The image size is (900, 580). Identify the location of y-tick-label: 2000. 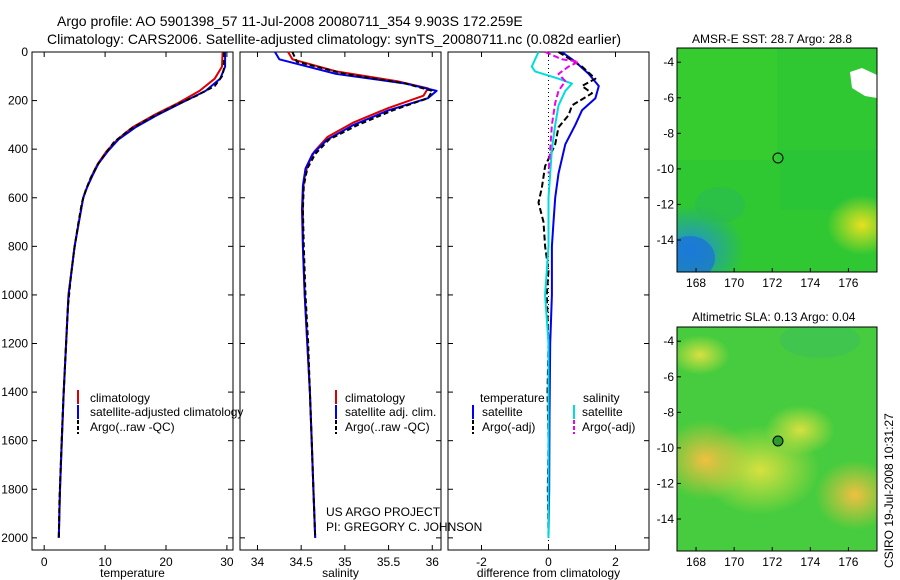
(14, 538).